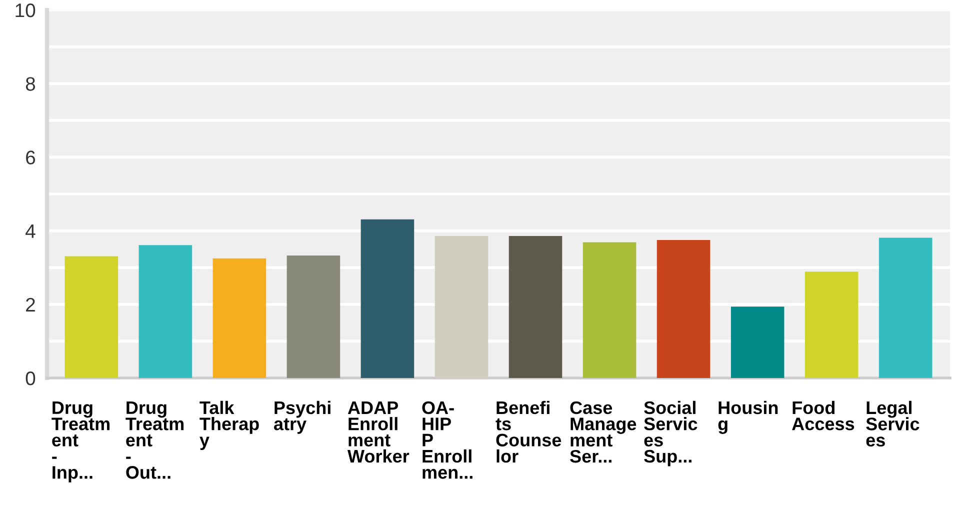 The image size is (956, 510). Describe the element at coordinates (378, 432) in the screenshot. I see `x-tick-label: ADAP Enroll ment Worker` at that location.